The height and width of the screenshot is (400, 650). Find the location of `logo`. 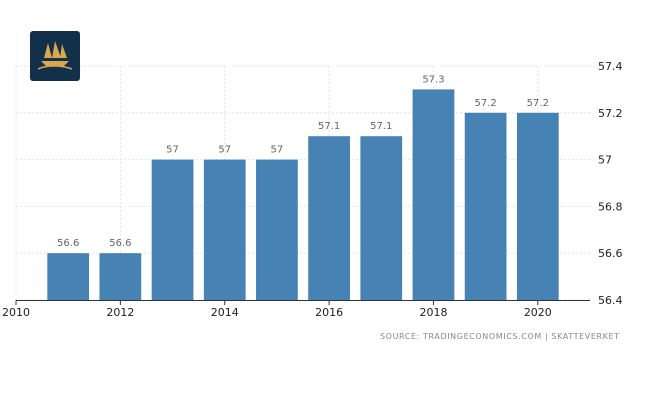

logo is located at coordinates (55, 56).